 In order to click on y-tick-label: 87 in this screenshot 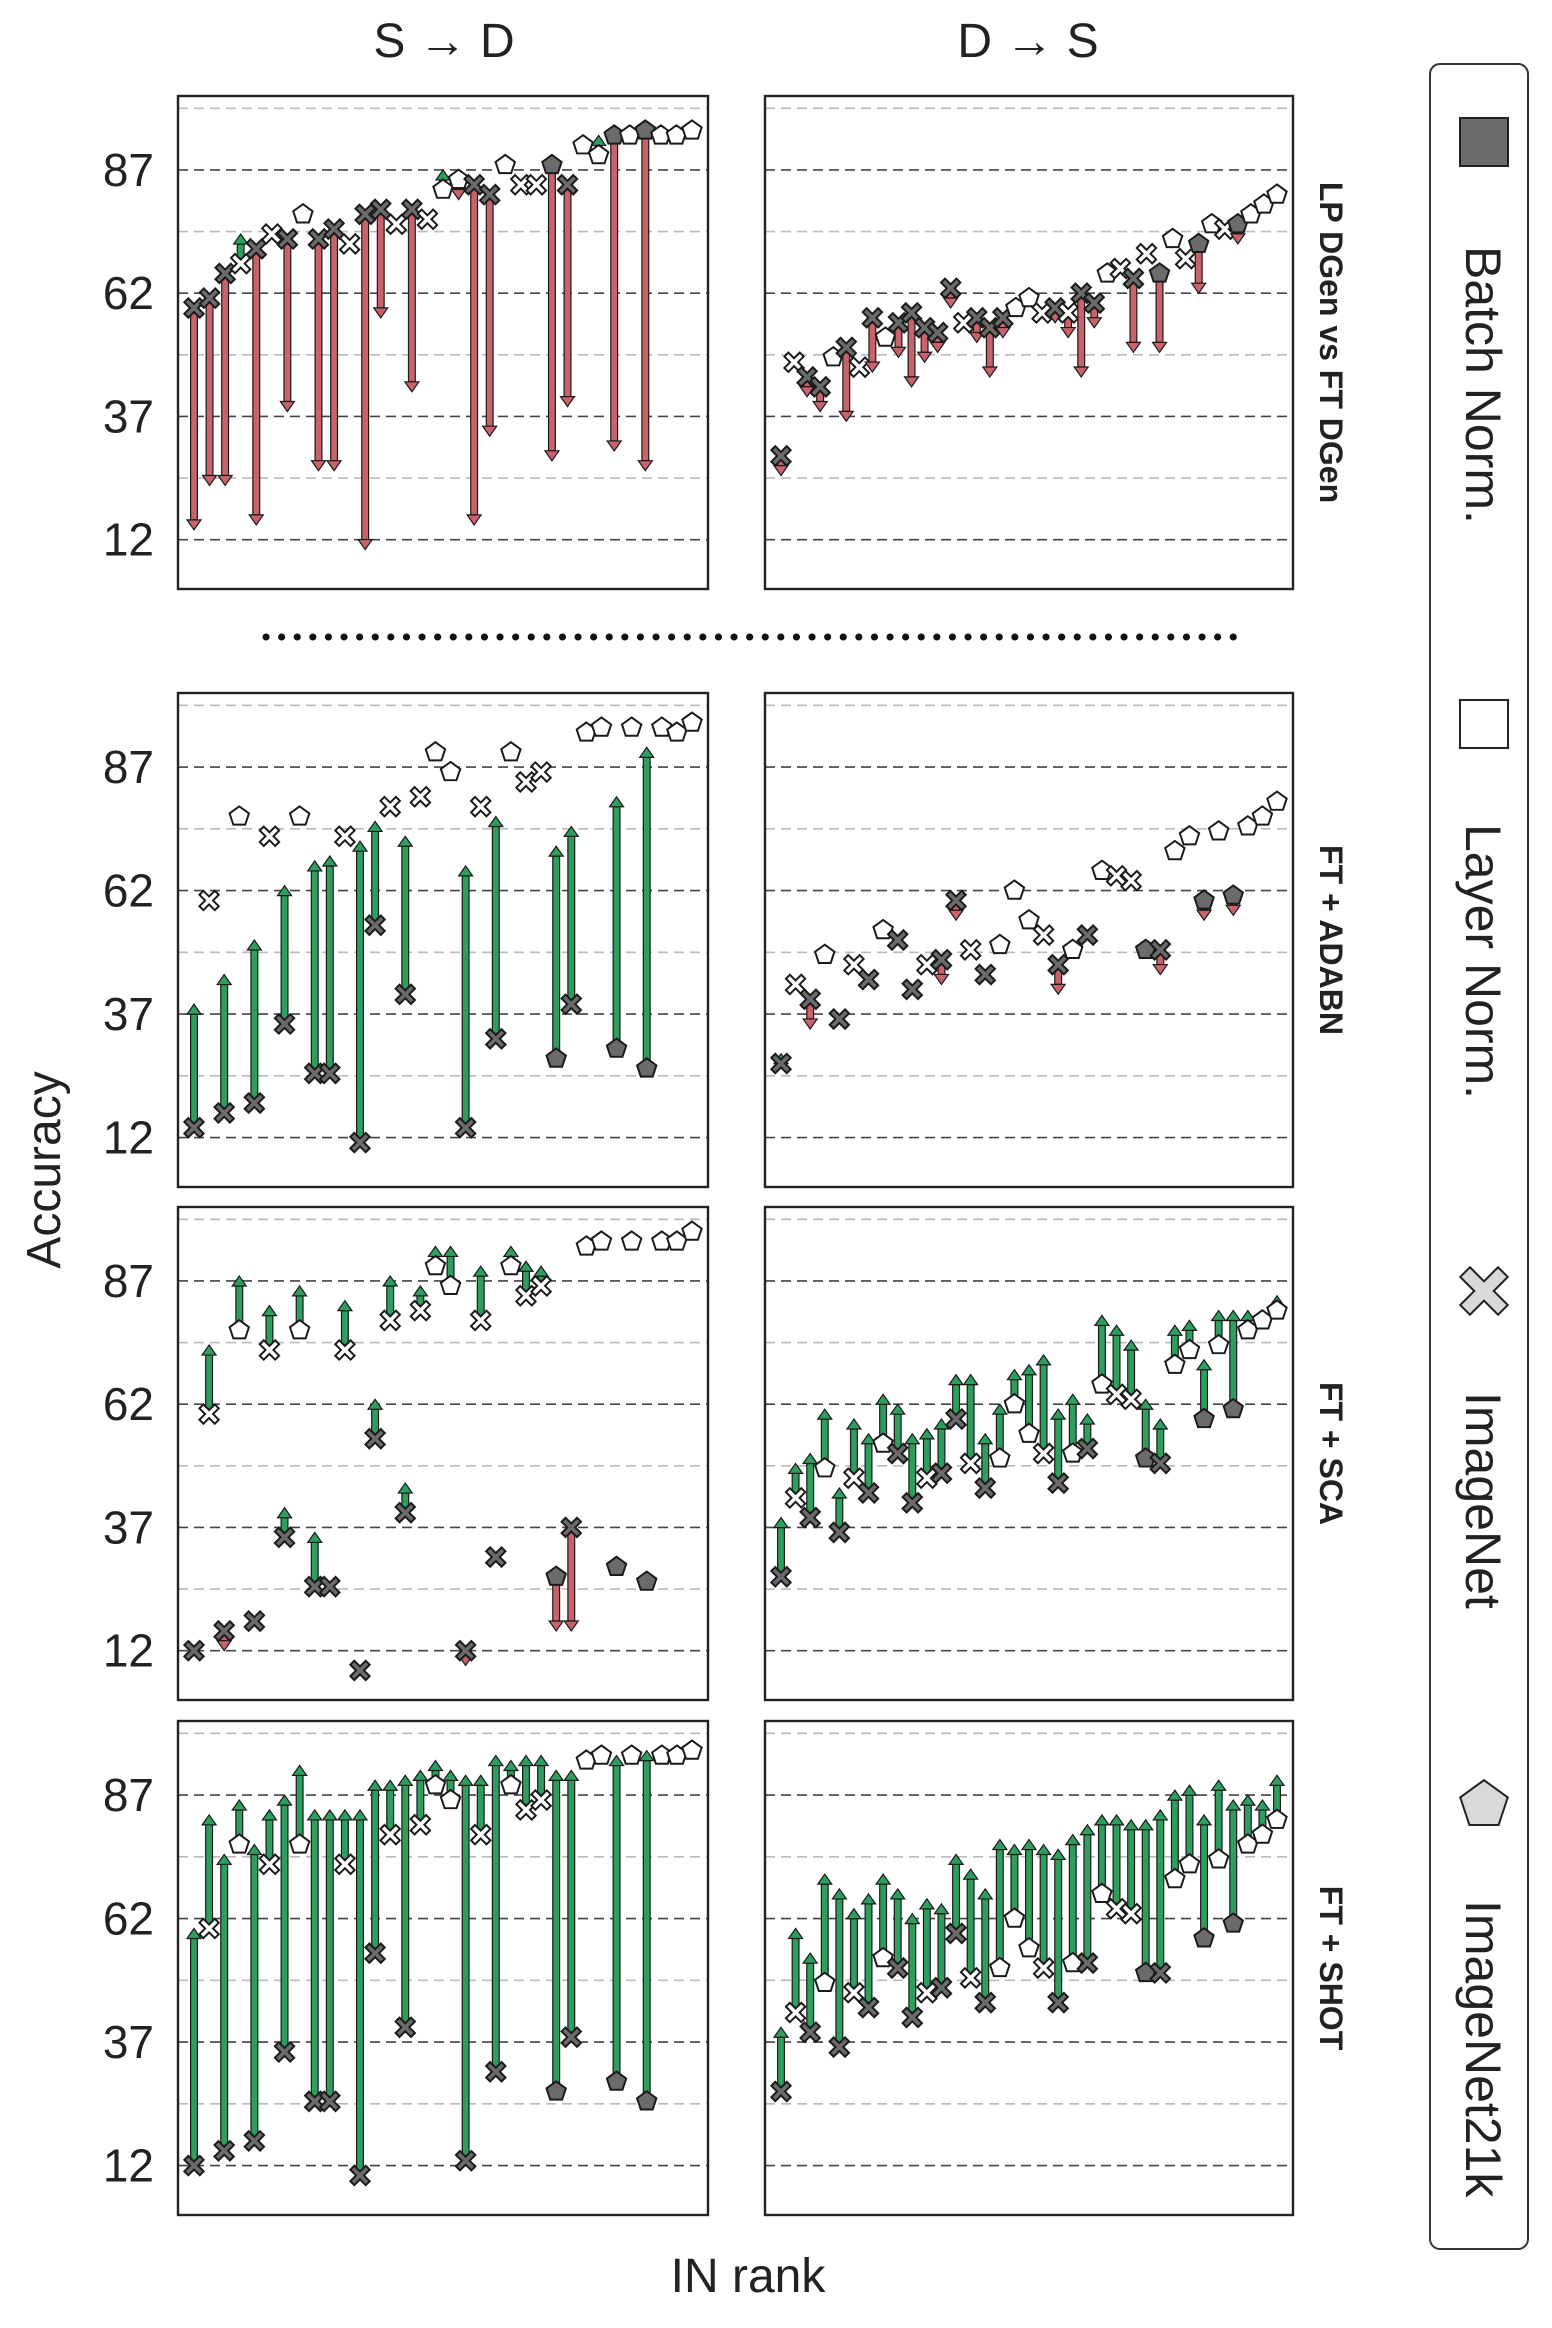, I will do `click(128, 767)`.